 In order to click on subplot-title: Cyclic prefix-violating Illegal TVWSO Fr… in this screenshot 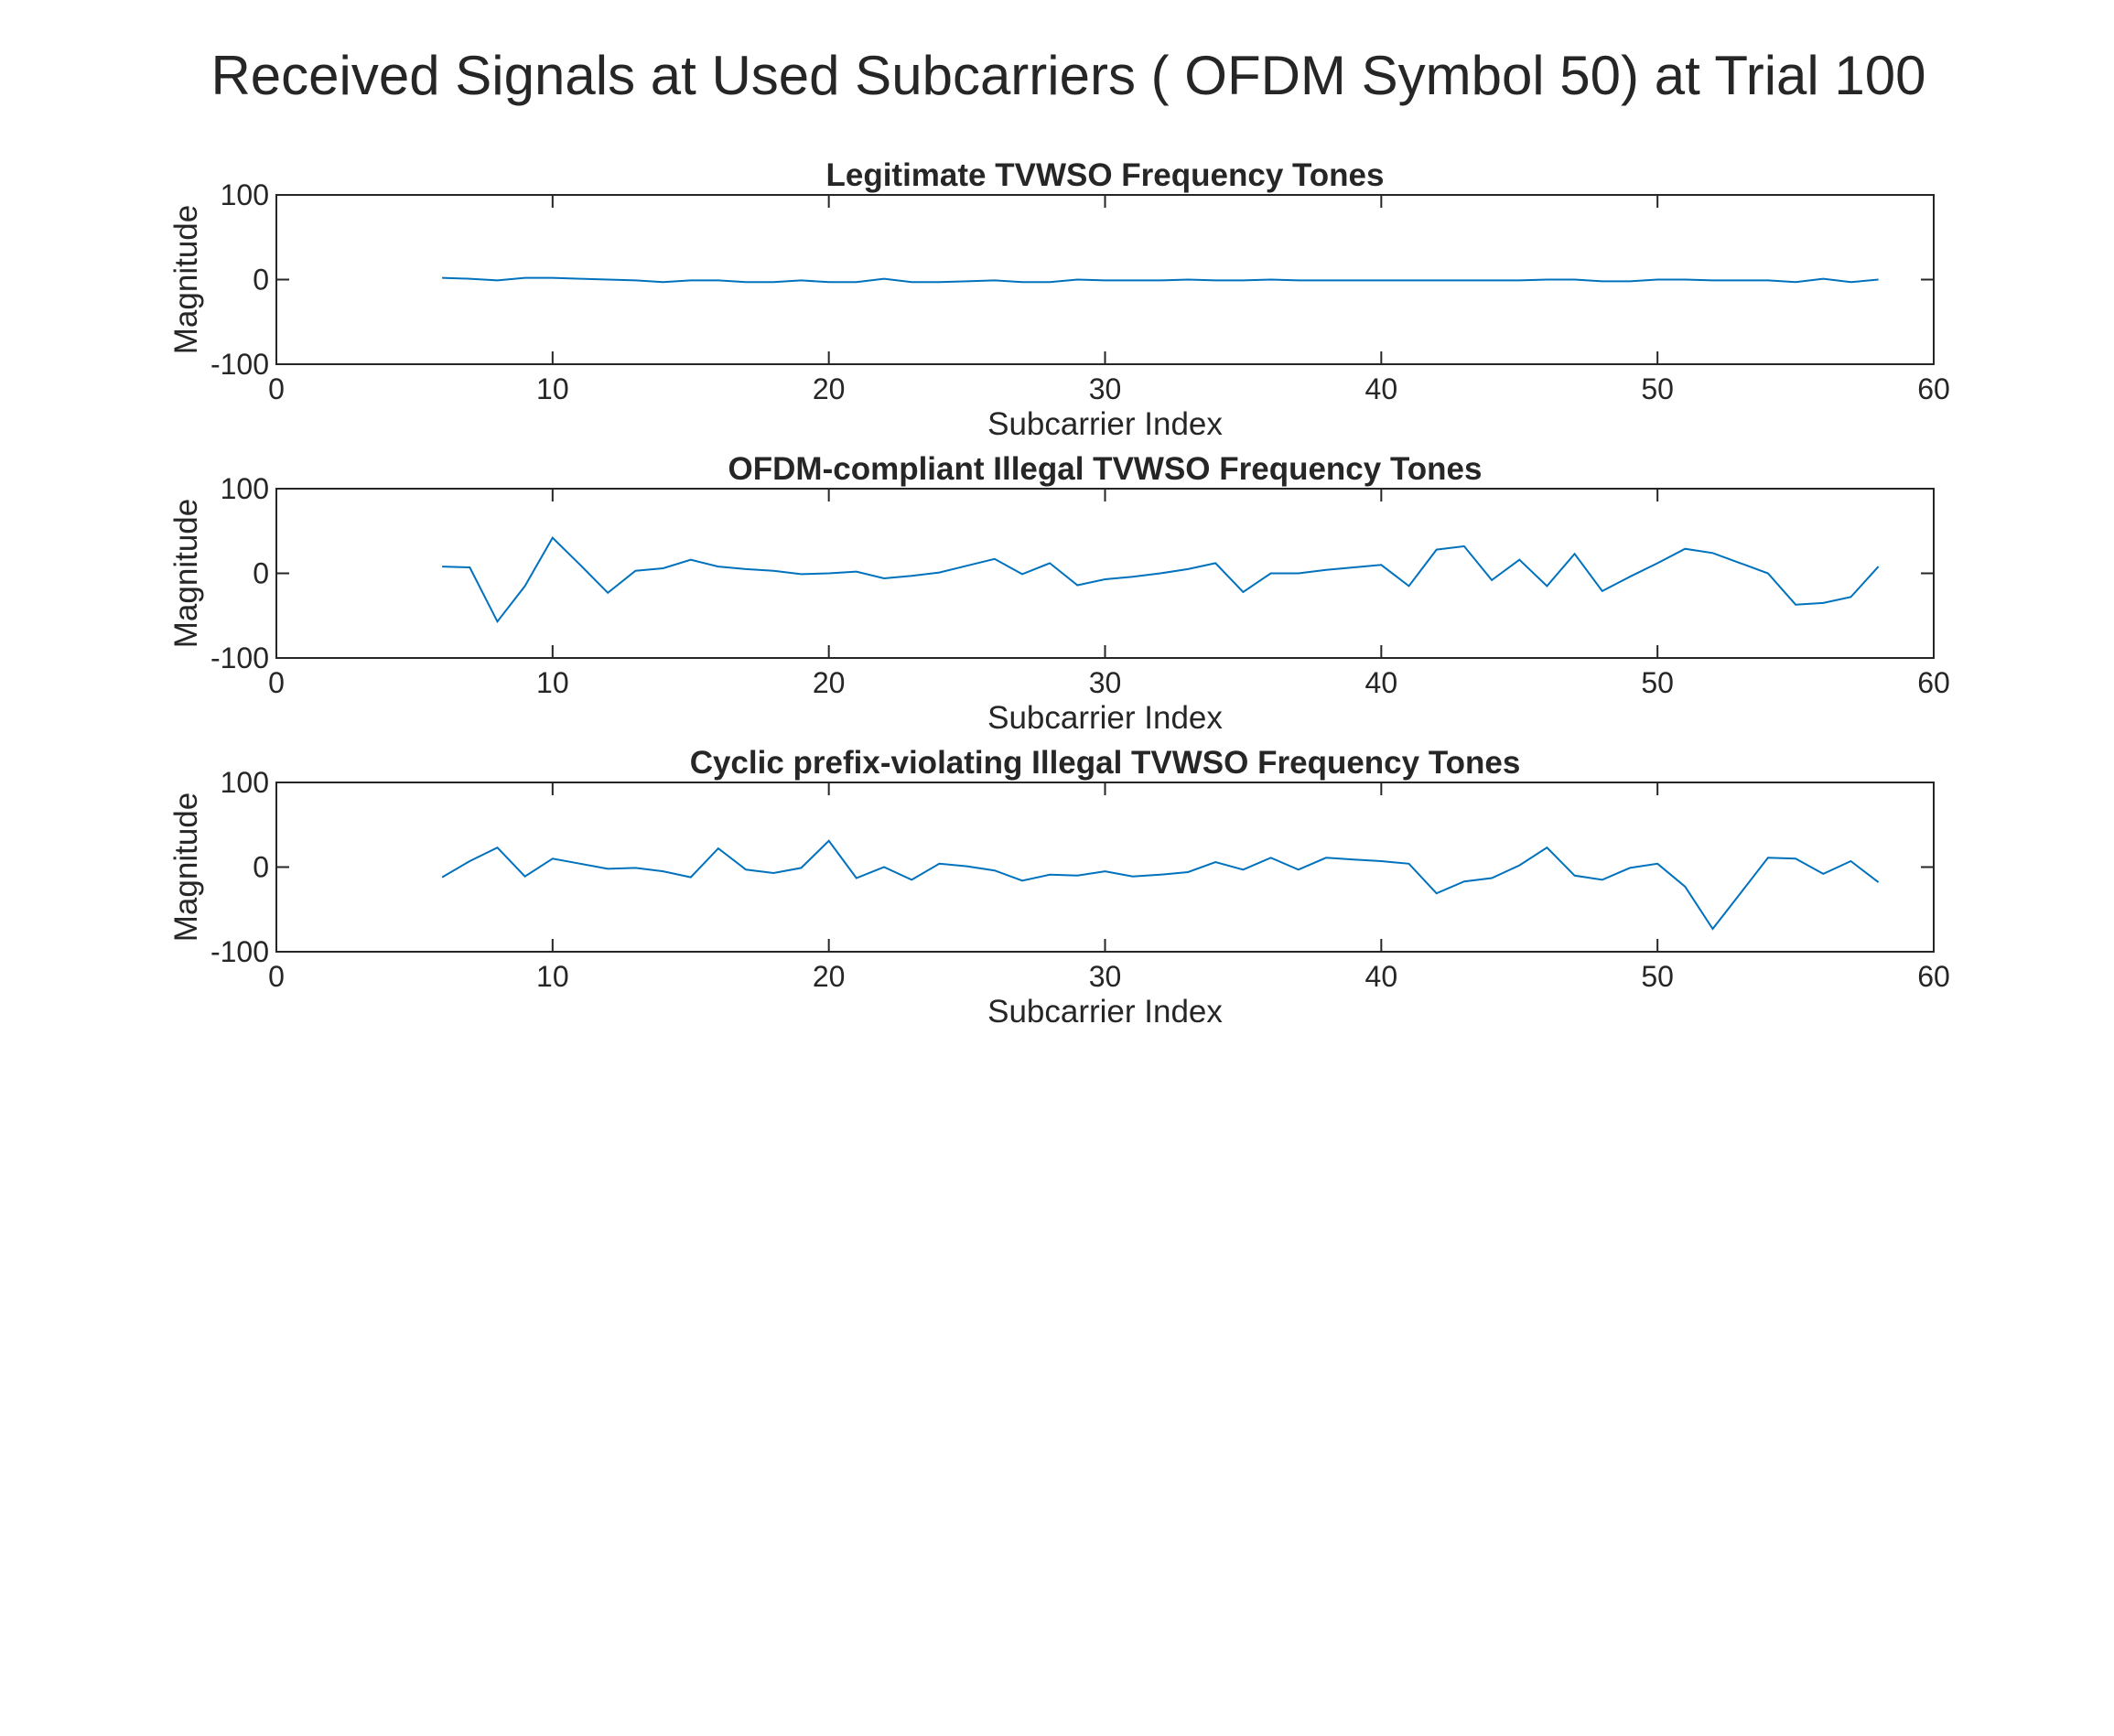, I will do `click(1106, 763)`.